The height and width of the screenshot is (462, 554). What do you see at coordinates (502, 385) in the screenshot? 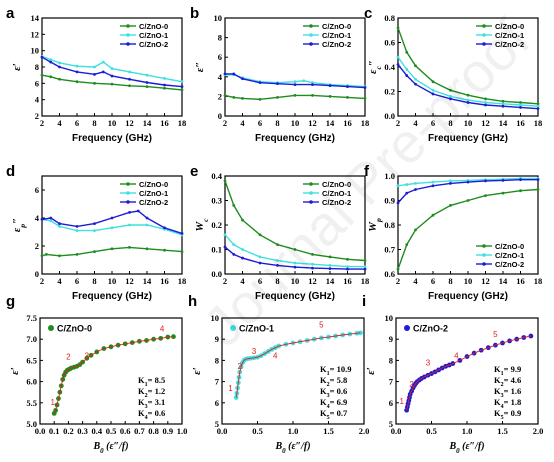
I see `k-value-sub-i: 2` at bounding box center [502, 385].